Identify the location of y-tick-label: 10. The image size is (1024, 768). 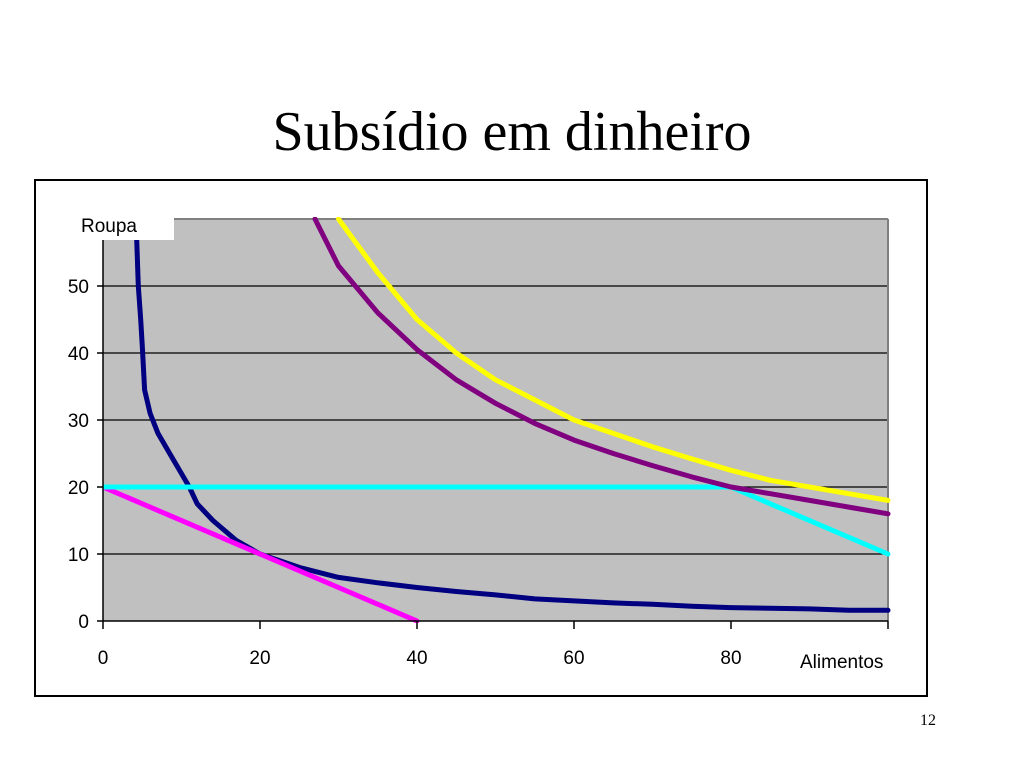
(78, 555).